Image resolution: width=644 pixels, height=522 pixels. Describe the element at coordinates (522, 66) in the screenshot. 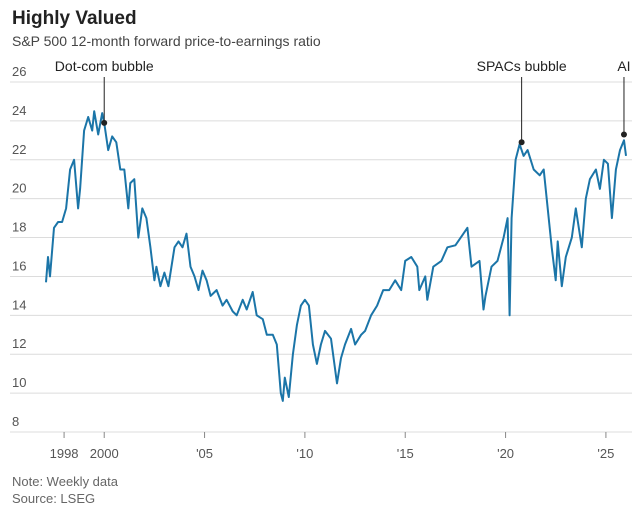

I see `annotation-label: SPACs bubble` at that location.